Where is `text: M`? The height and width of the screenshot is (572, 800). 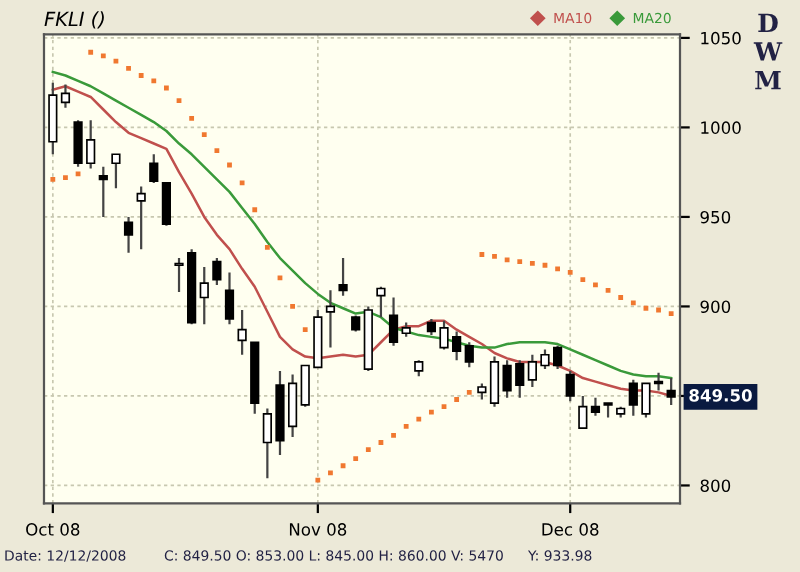 text: M is located at coordinates (768, 80).